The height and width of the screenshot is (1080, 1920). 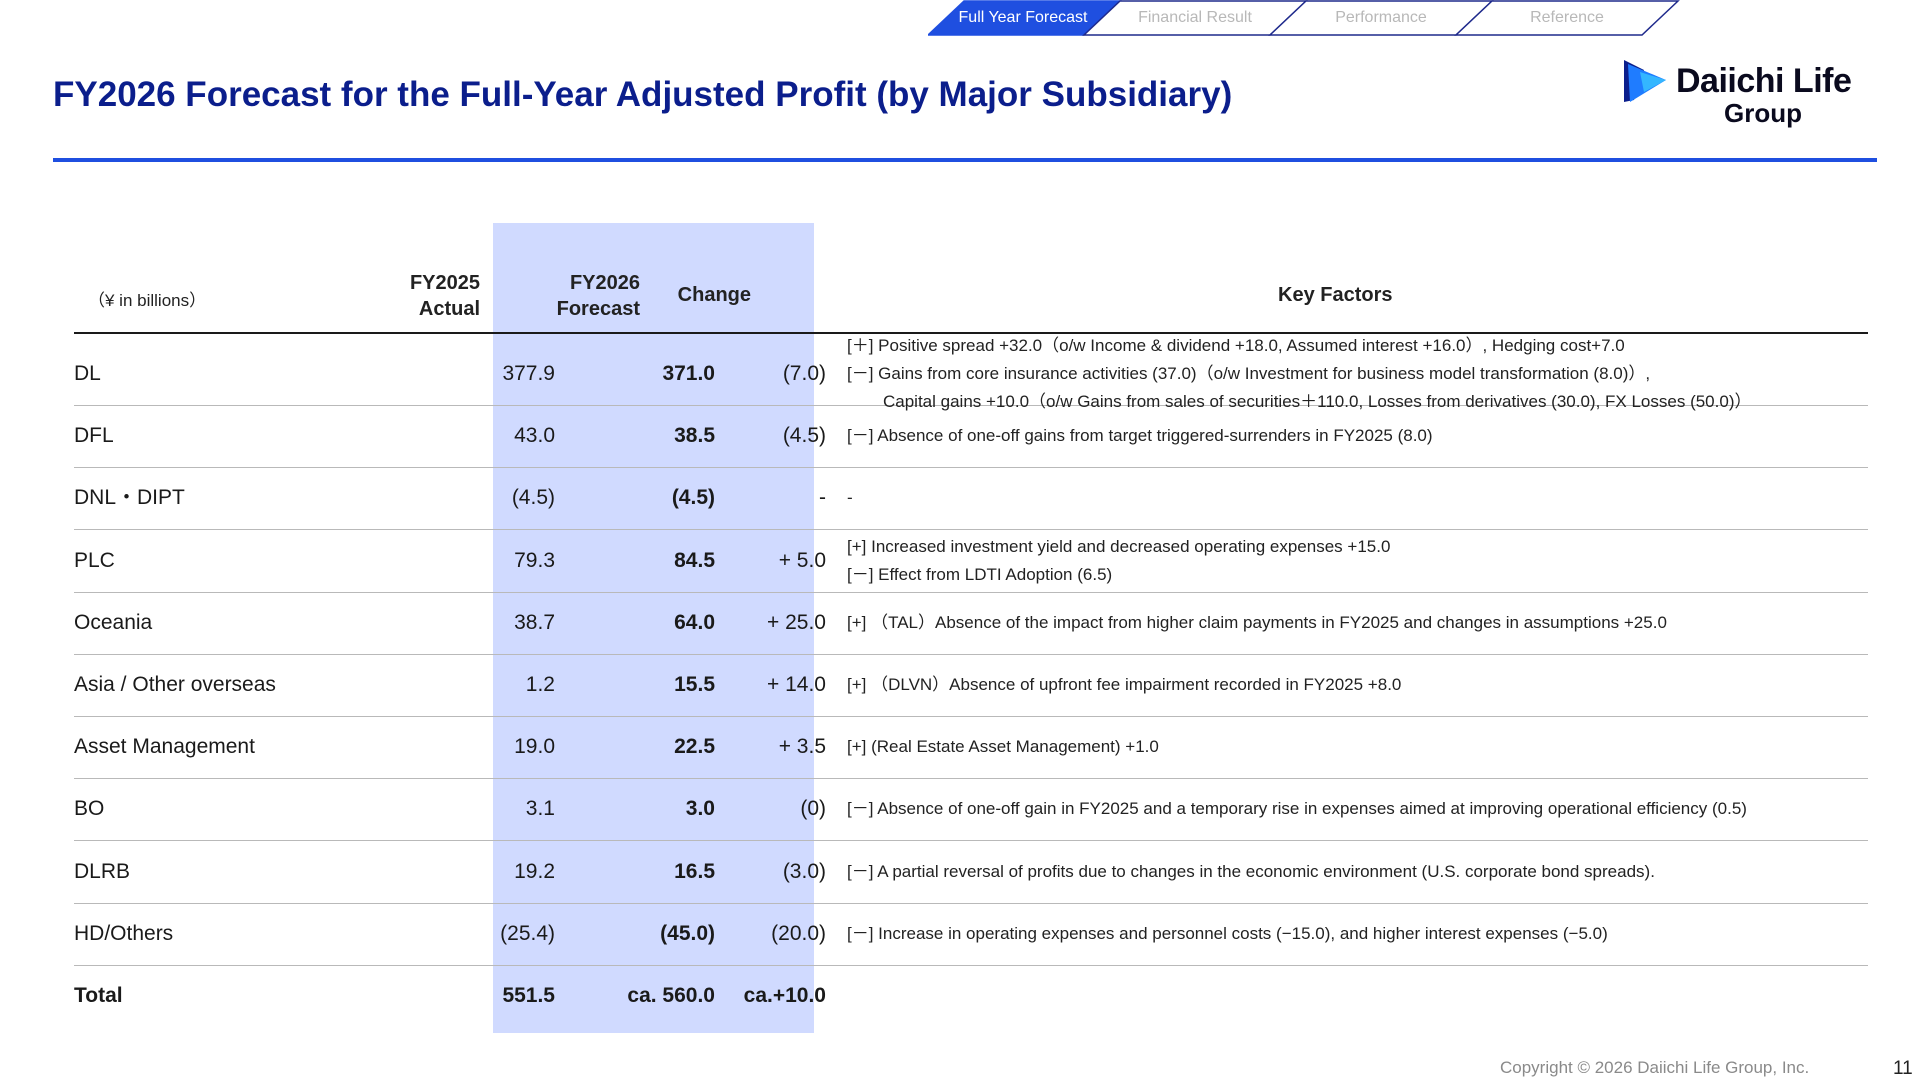 What do you see at coordinates (449, 309) in the screenshot?
I see `header-fy2025-line2: Actual` at bounding box center [449, 309].